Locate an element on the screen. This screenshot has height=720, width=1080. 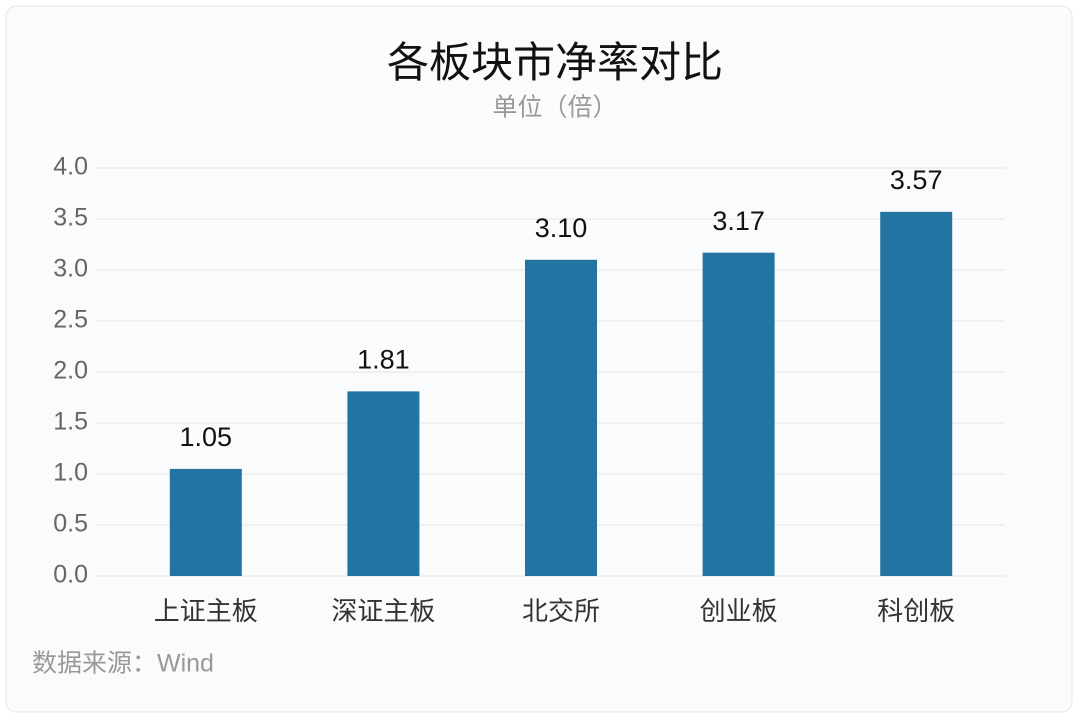
data-label: 3.17 is located at coordinates (738, 221).